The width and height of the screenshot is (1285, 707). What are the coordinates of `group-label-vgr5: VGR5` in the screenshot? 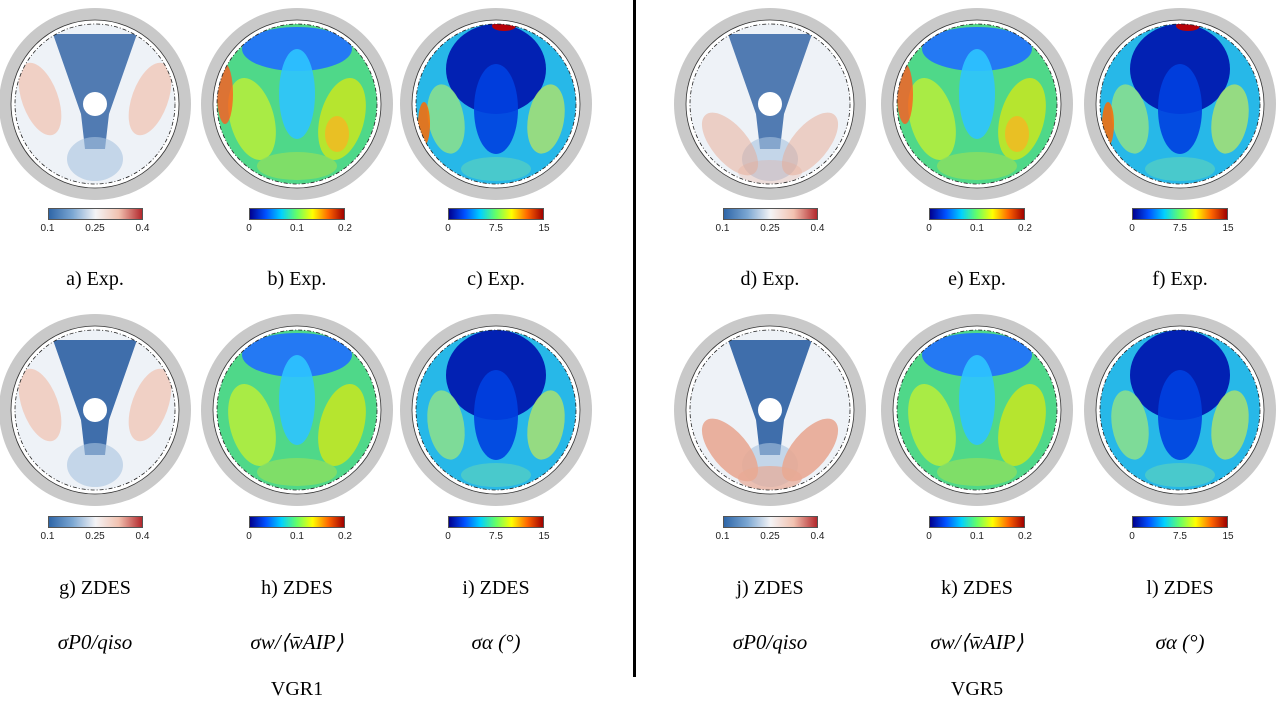 It's located at (977, 689).